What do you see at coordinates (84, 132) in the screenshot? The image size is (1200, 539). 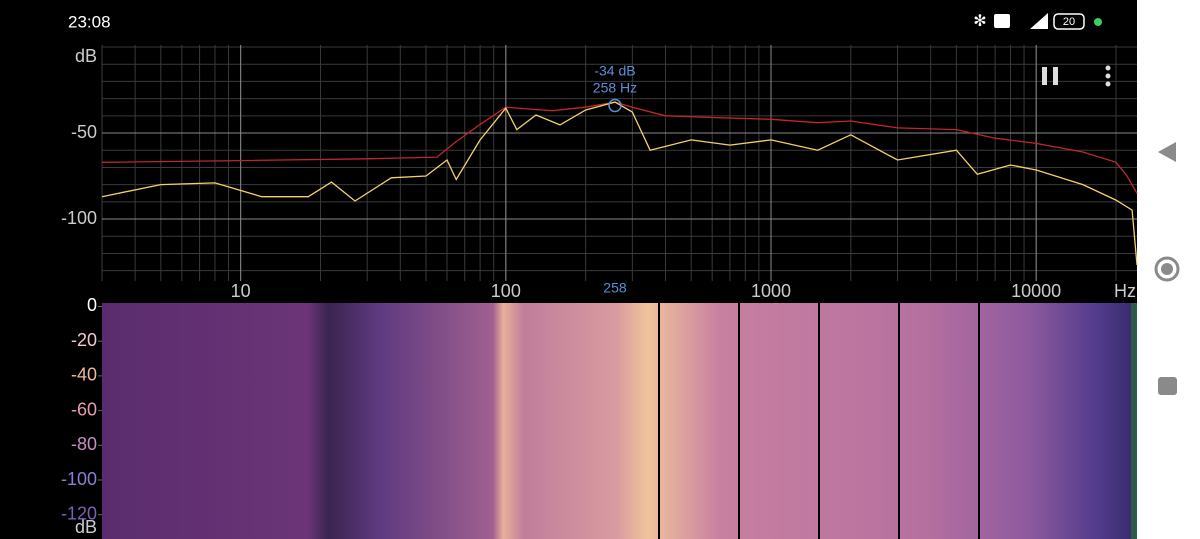 I see `y-tick-label: -50` at bounding box center [84, 132].